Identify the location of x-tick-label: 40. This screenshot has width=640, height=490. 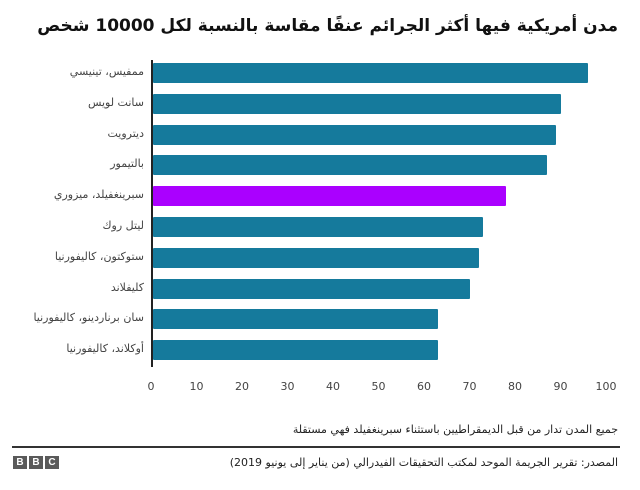
(333, 386).